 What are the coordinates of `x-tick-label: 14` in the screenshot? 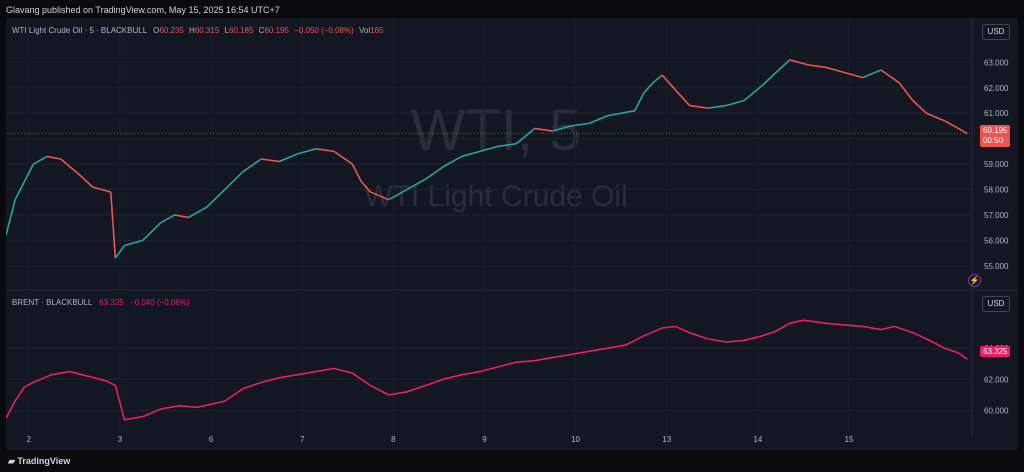 It's located at (757, 439).